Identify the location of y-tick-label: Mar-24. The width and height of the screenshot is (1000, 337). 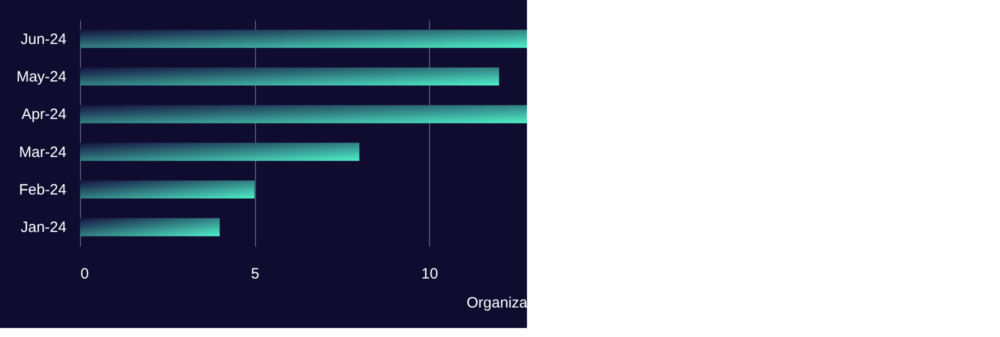
(42, 152).